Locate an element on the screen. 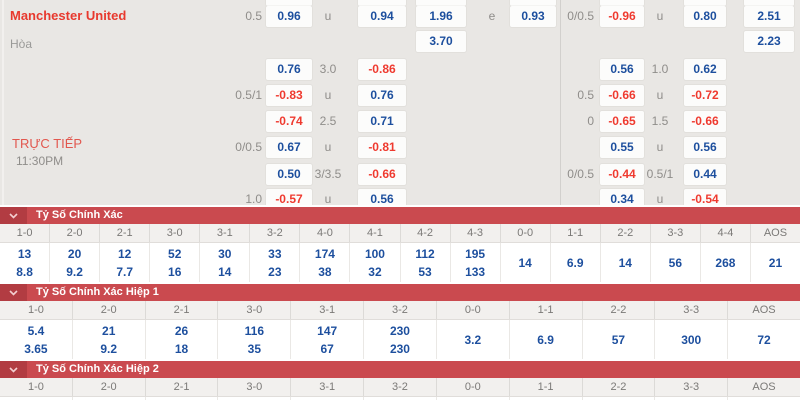 This screenshot has width=800, height=400. odds-box: -0.57 is located at coordinates (289, 197).